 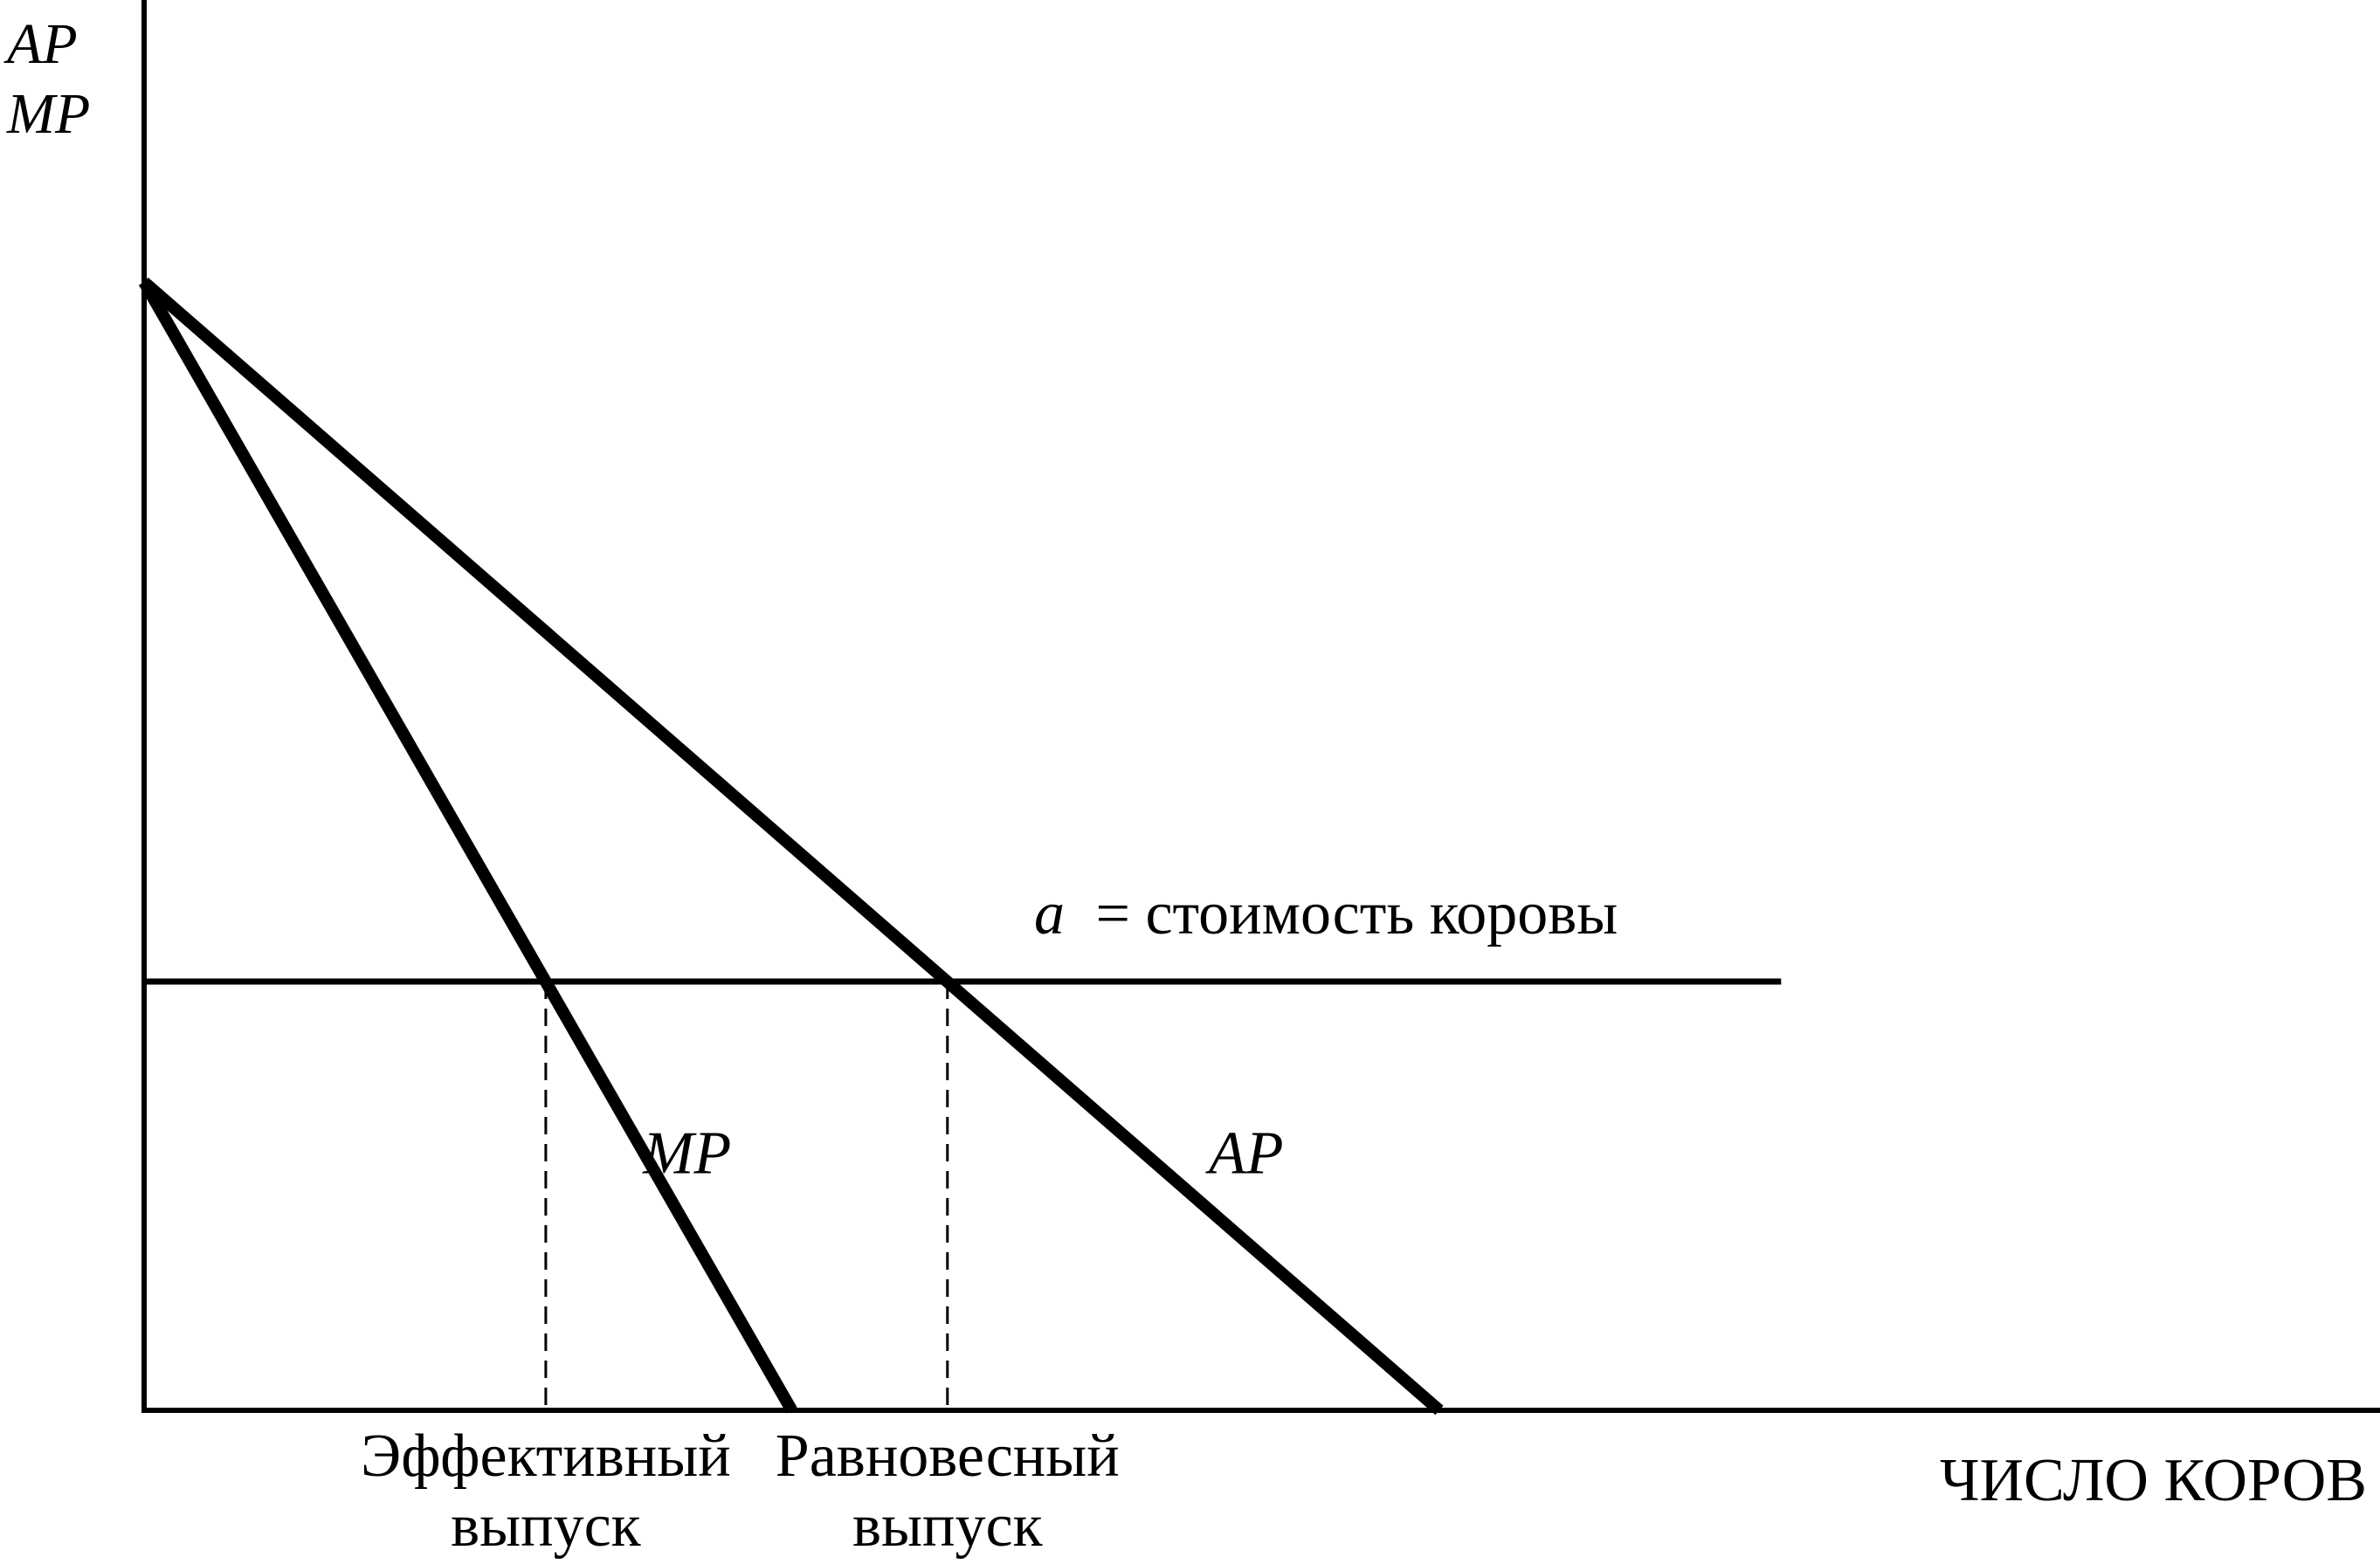 I want to click on reference-label-equilibrium-line-2: выпуск, so click(x=948, y=1526).